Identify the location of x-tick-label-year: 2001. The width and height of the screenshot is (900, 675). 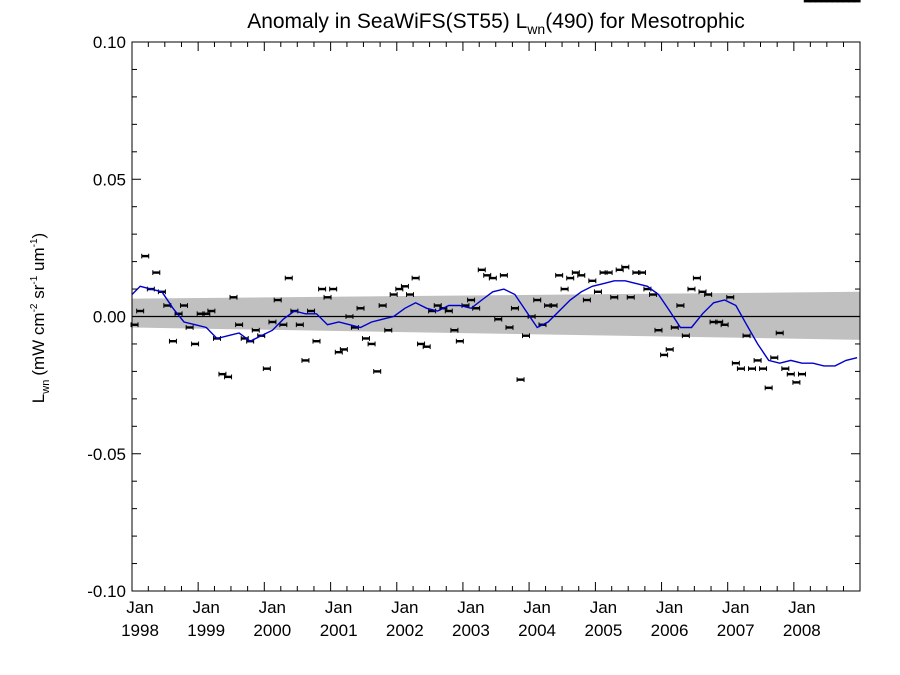
(339, 630).